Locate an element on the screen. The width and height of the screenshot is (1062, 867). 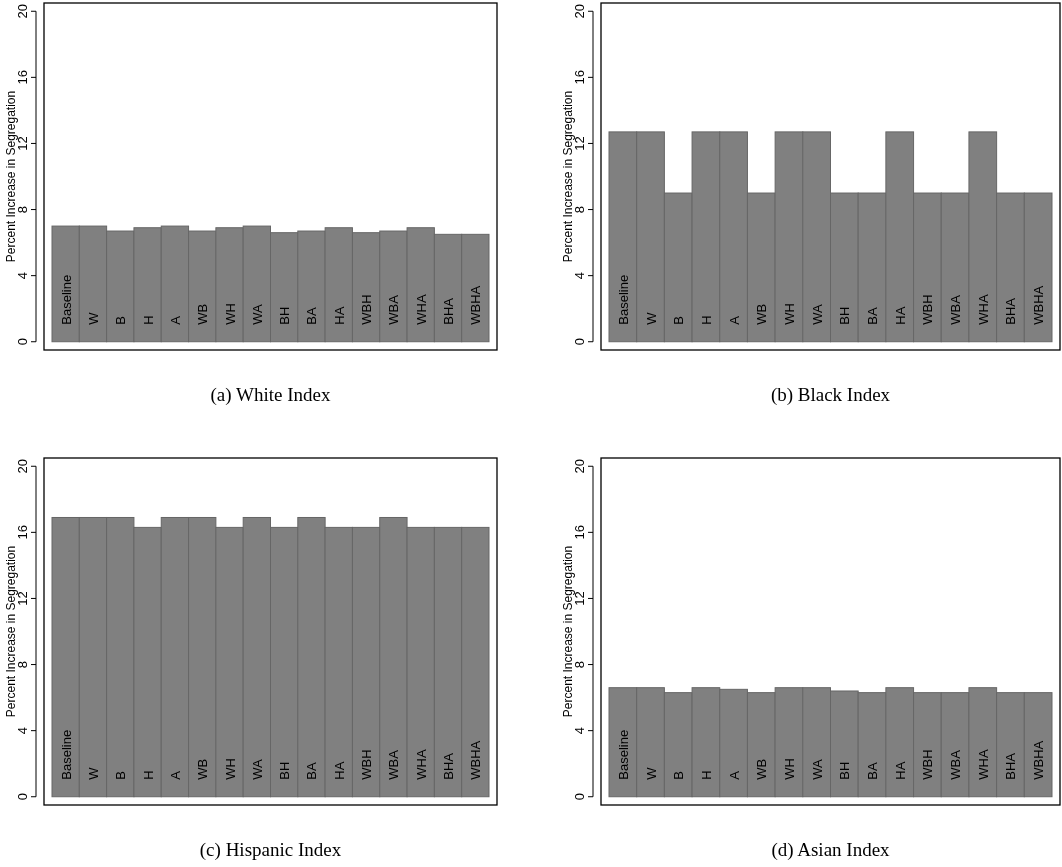
text: (d) Asian Index is located at coordinates (831, 850).